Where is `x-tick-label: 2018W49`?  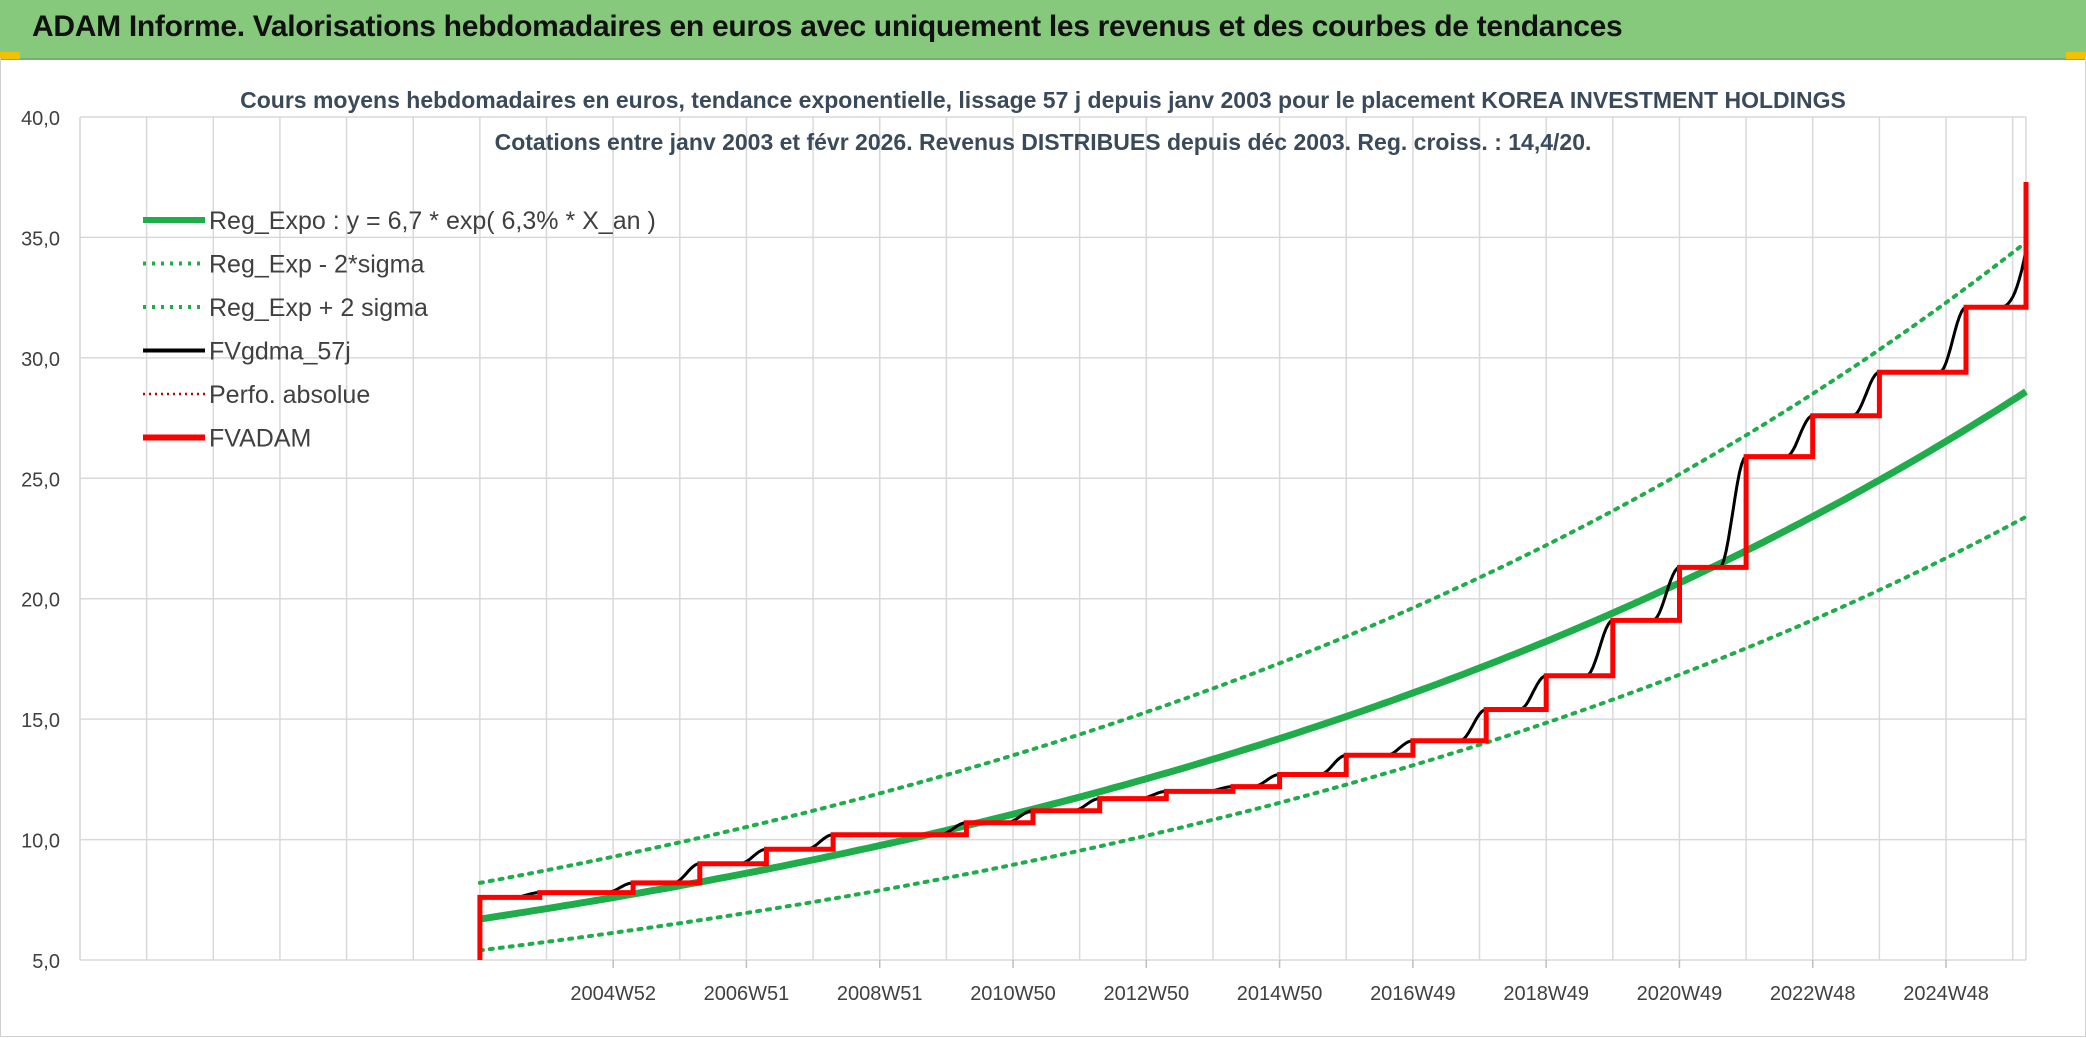 x-tick-label: 2018W49 is located at coordinates (1546, 994).